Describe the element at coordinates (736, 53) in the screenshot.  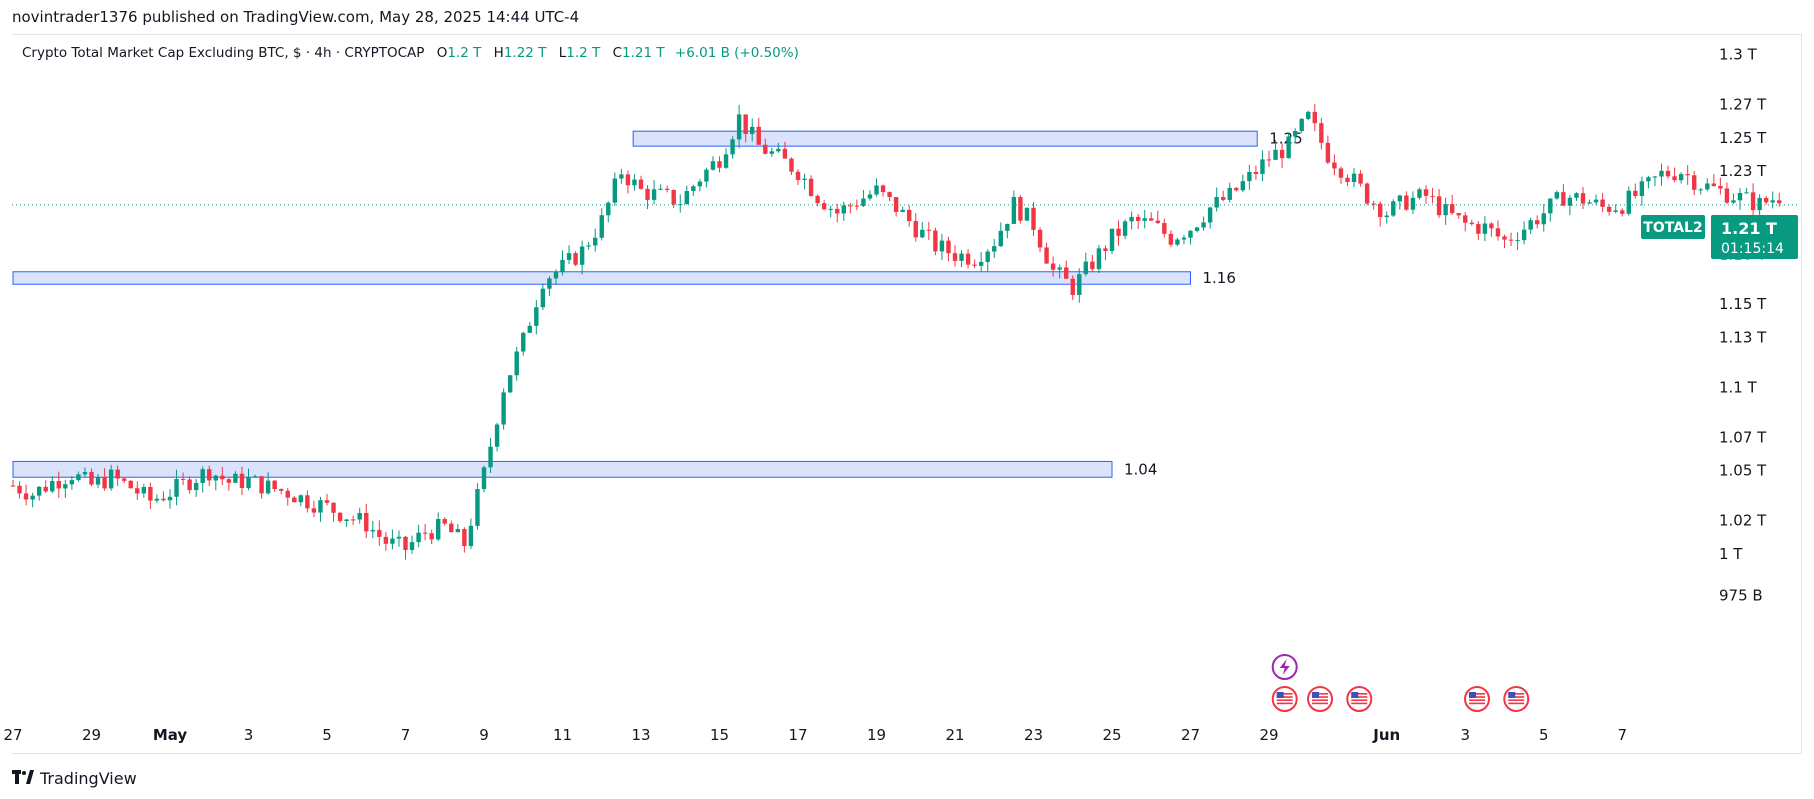
I see `change-value: +6.01 B (+0.50%)` at that location.